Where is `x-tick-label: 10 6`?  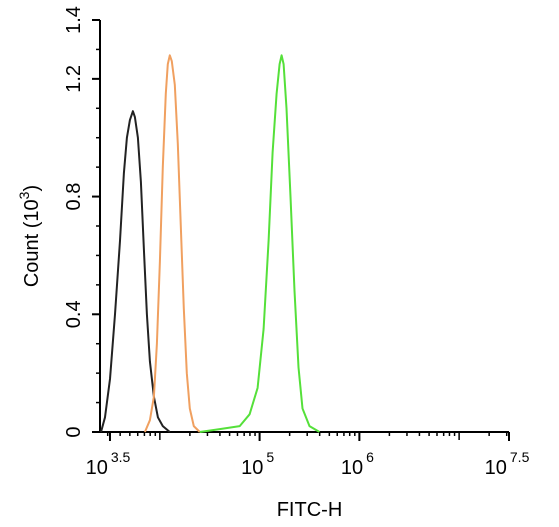 x-tick-label: 10 6 is located at coordinates (357, 464).